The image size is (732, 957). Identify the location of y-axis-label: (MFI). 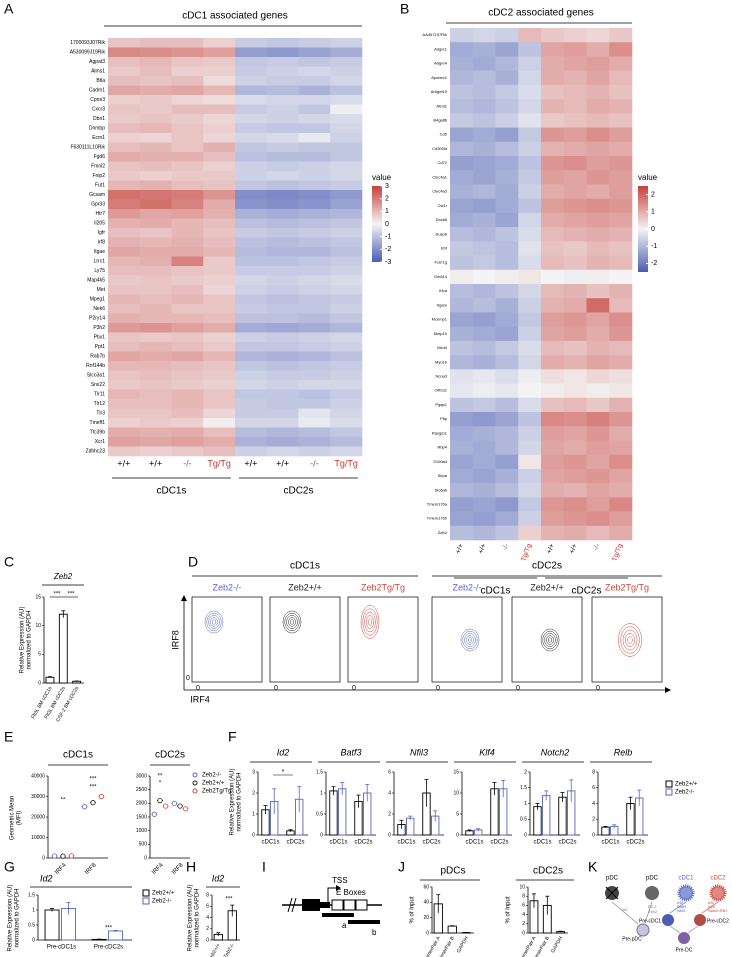
(20, 818).